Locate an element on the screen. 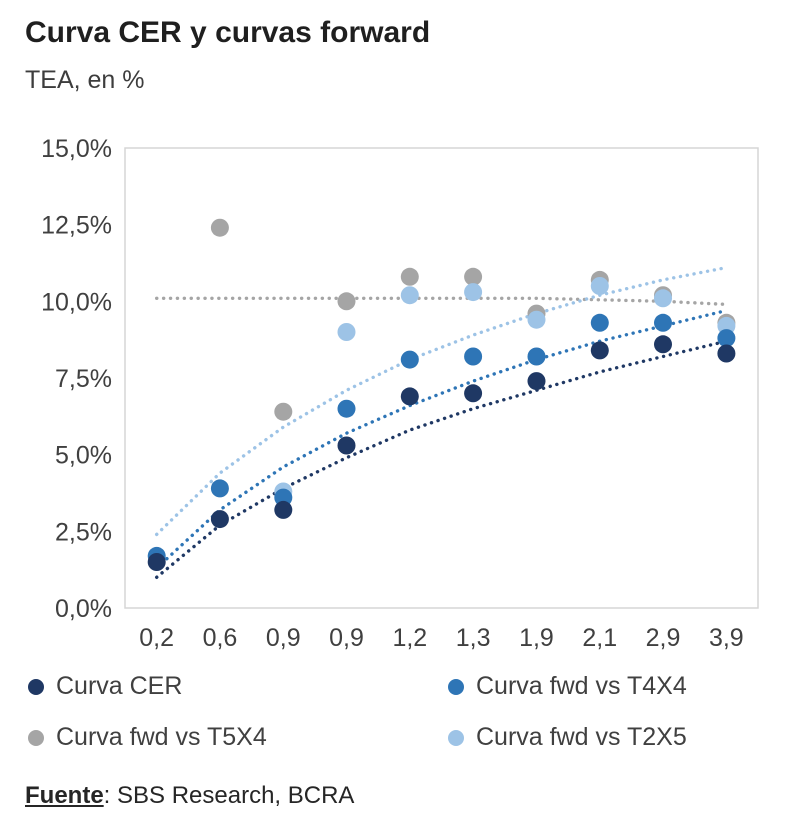 Image resolution: width=800 pixels, height=830 pixels. page-title: Curva CER y curvas forward is located at coordinates (228, 32).